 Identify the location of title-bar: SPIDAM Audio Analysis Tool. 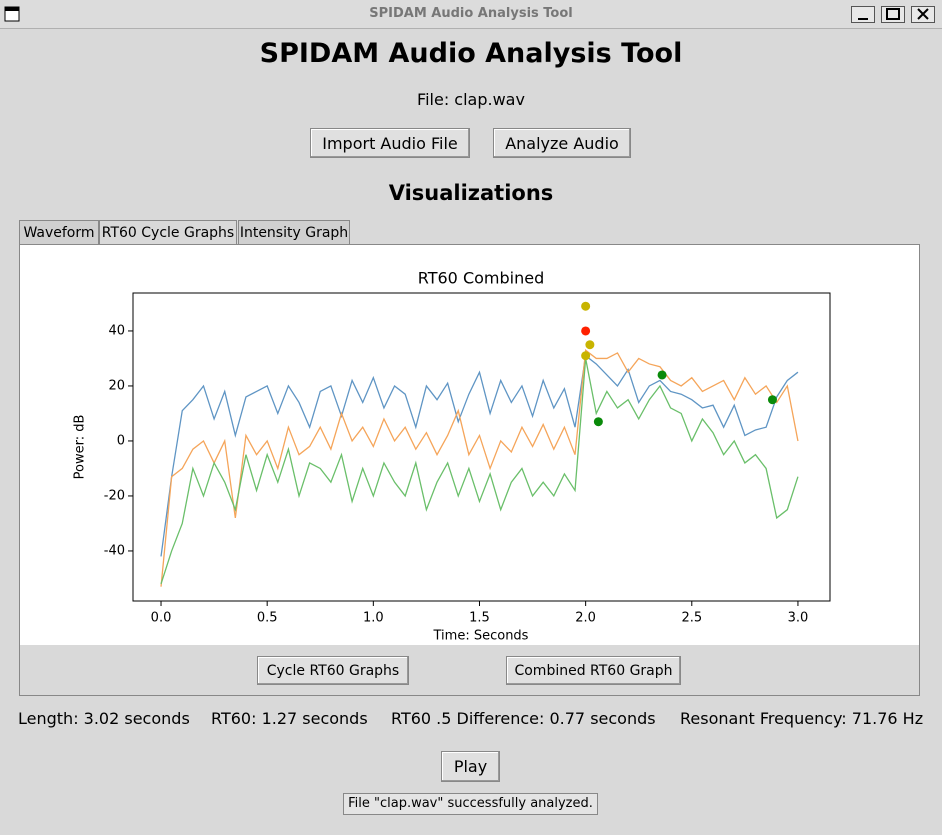
(471, 14).